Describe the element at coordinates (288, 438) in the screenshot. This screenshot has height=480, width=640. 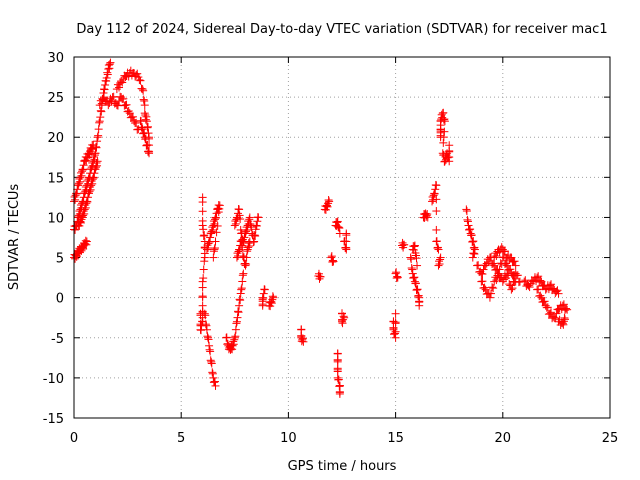
I see `x-tick-label: 10` at that location.